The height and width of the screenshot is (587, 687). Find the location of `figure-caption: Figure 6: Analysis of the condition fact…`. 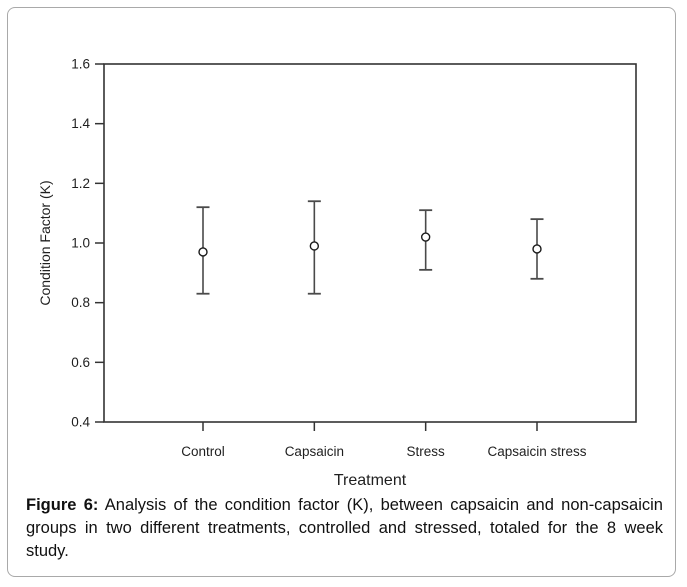

figure-caption: Figure 6: Analysis of the condition fact… is located at coordinates (344, 528).